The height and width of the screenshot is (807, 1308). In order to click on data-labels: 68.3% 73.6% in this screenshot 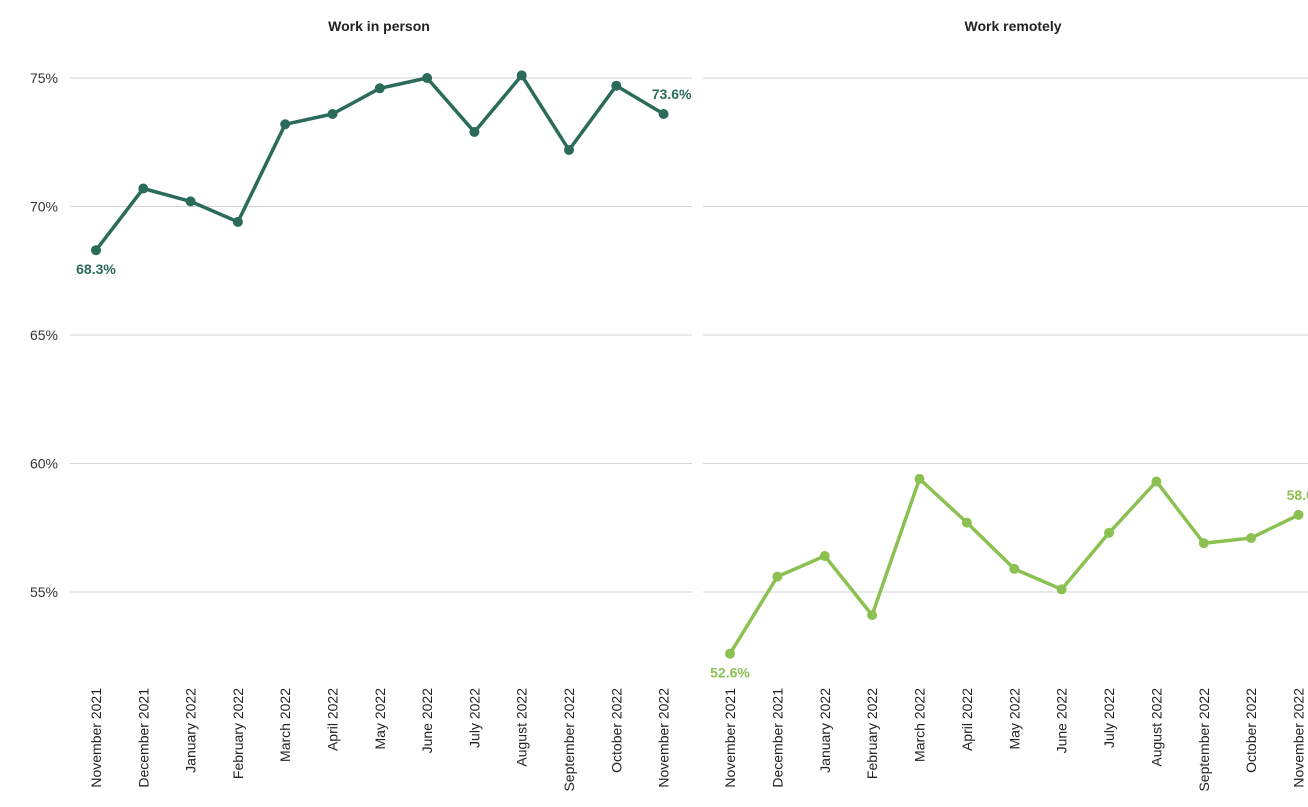, I will do `click(384, 181)`.